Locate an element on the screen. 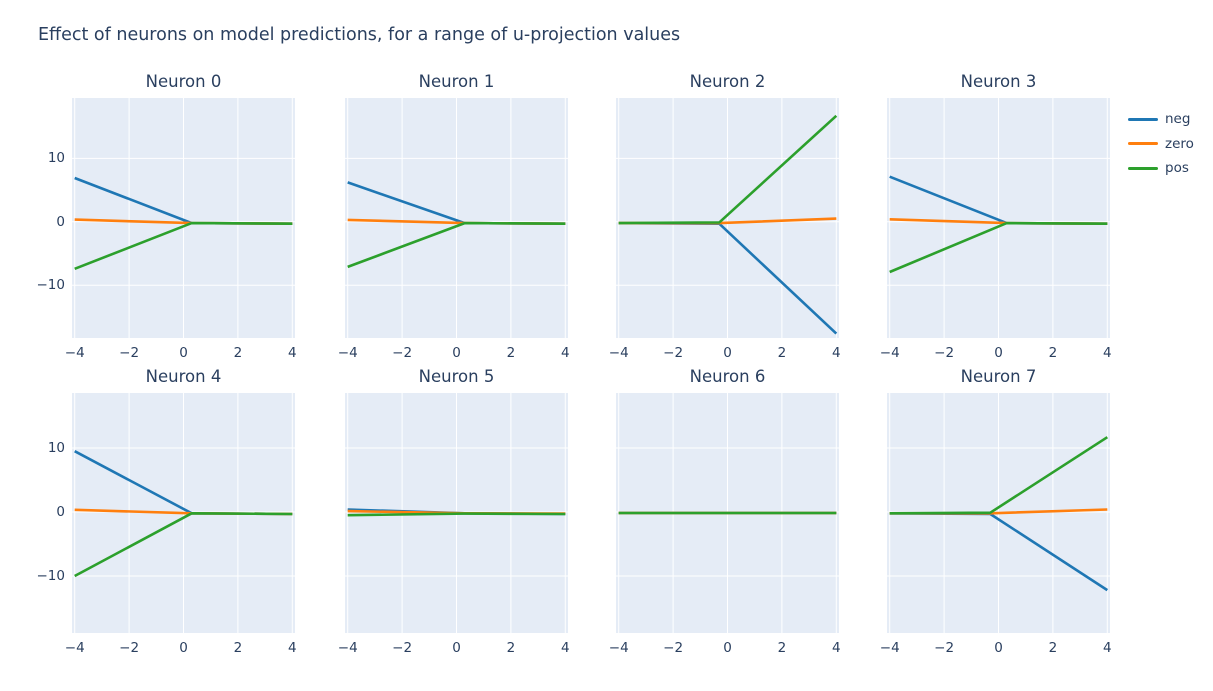 This screenshot has width=1213, height=691. legend-item-pos: pos is located at coordinates (1161, 168).